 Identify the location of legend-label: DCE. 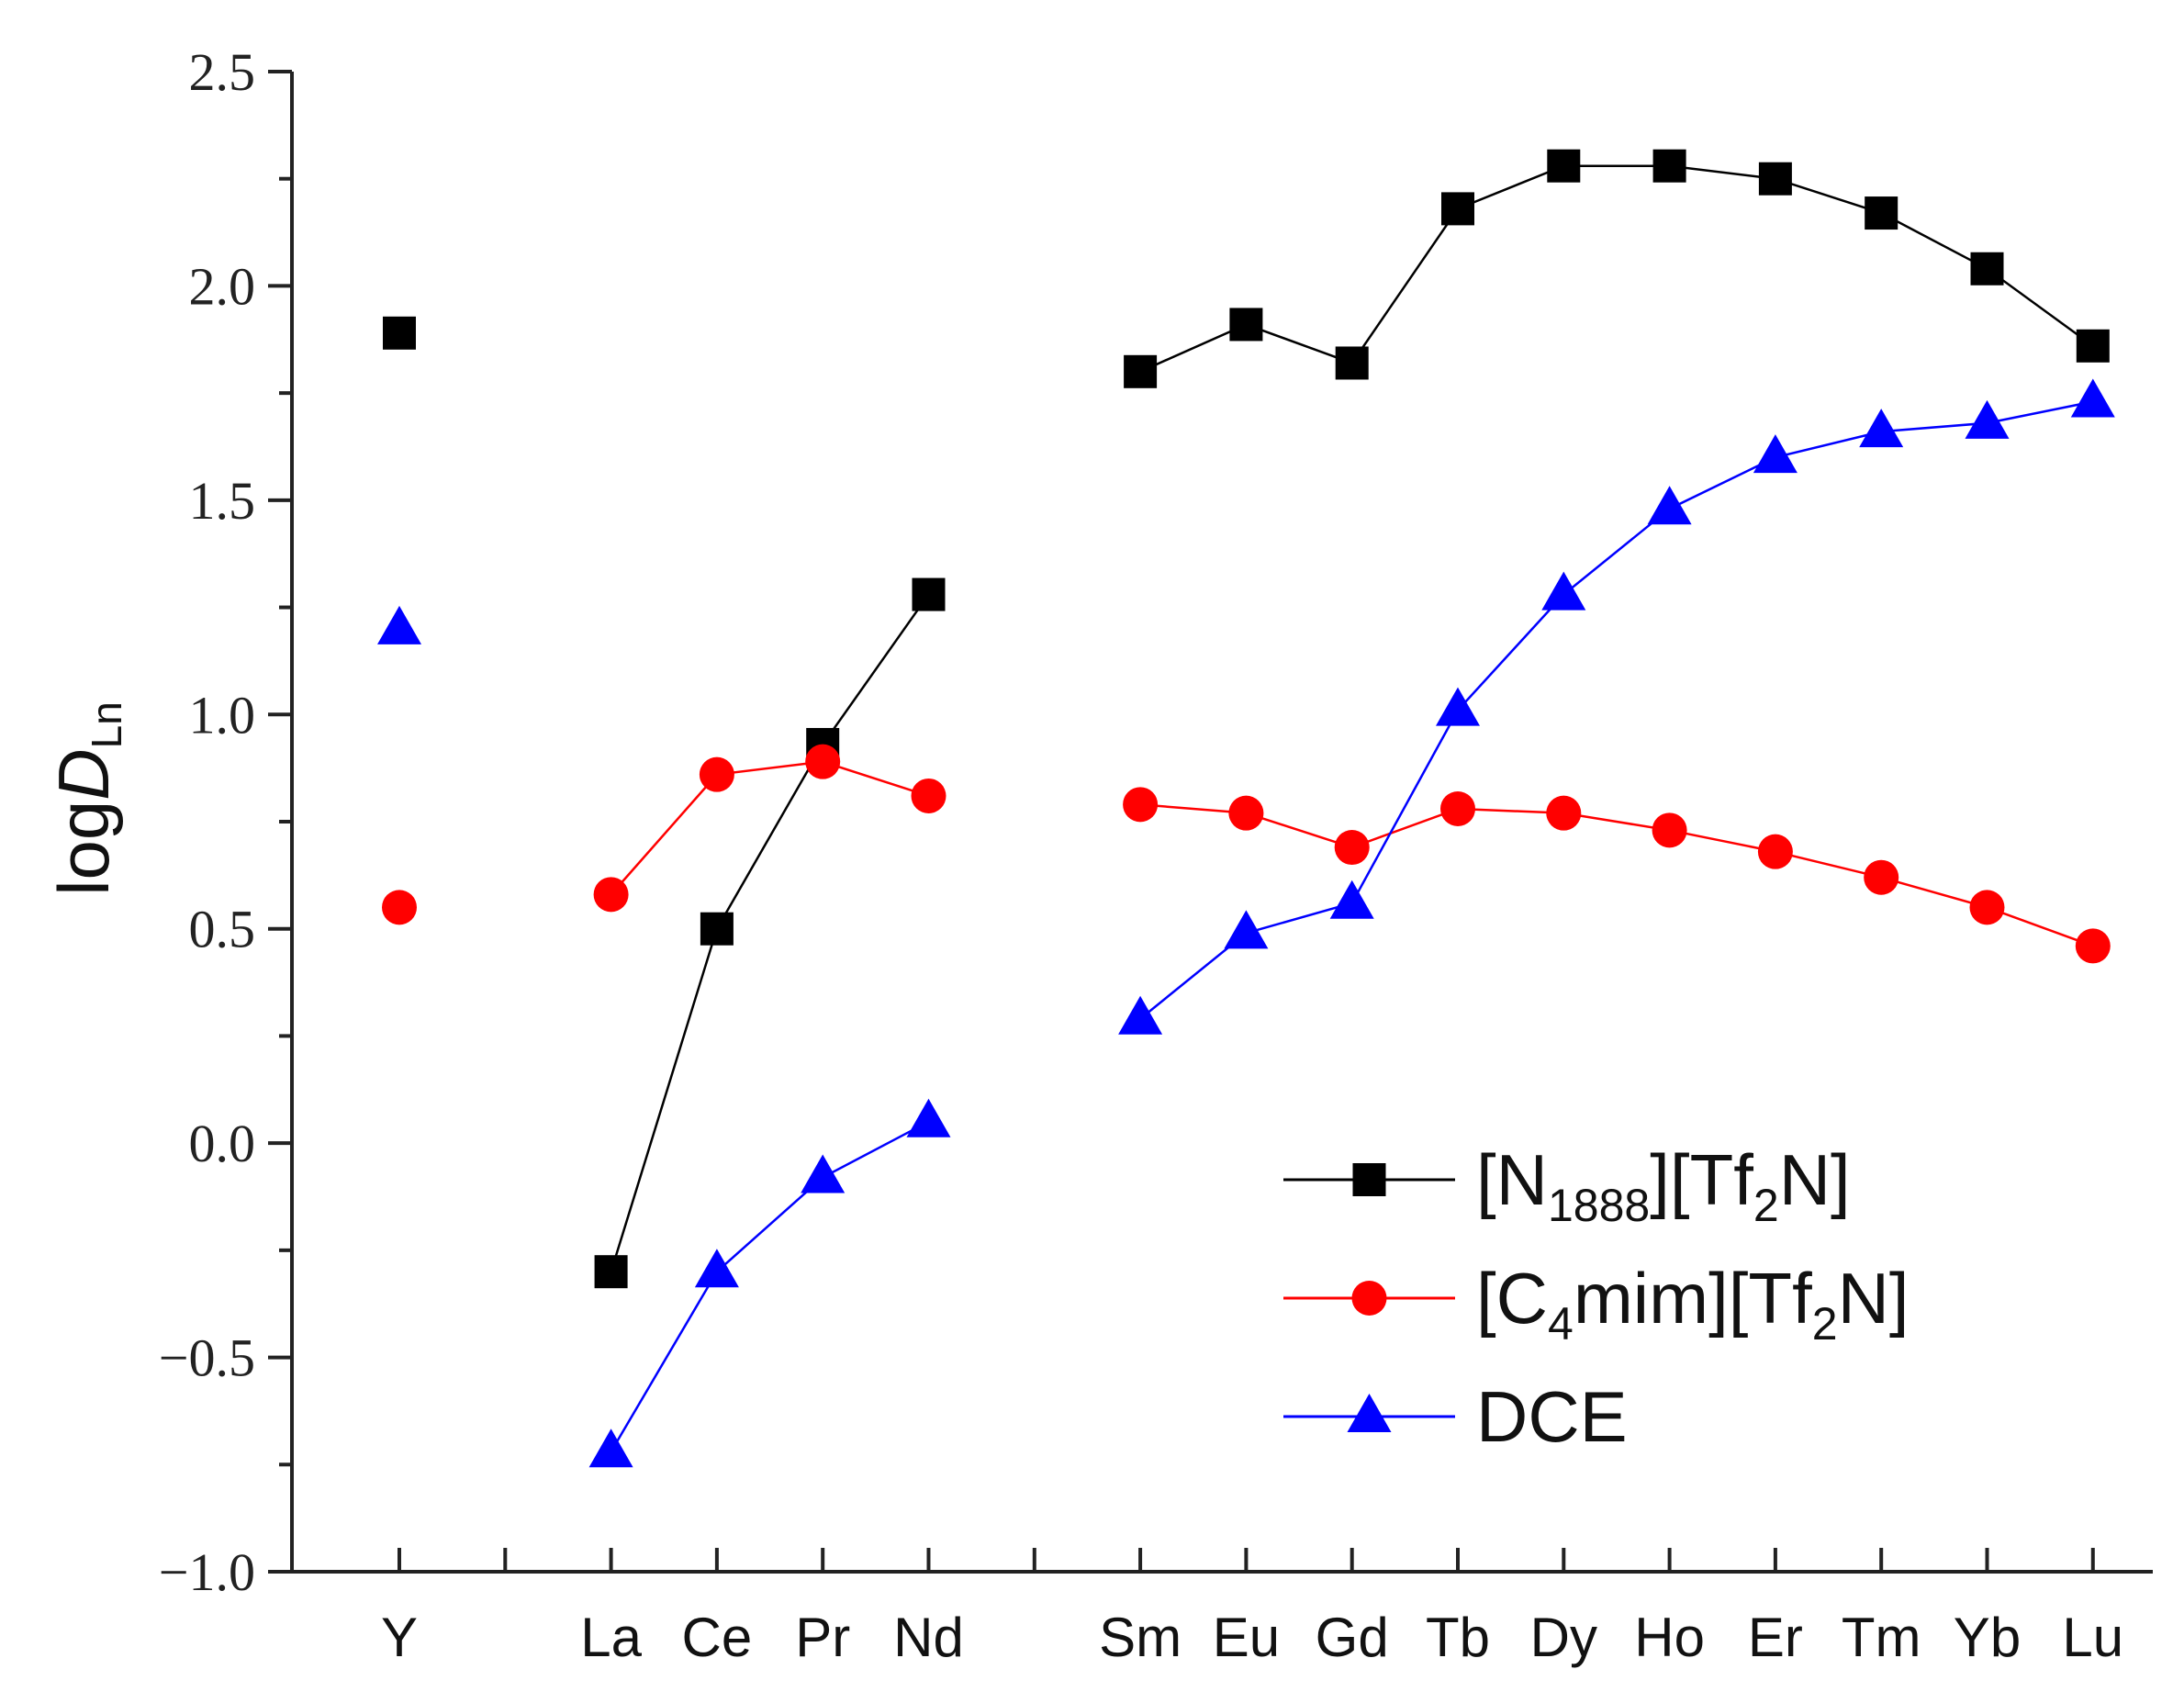
(1552, 1416).